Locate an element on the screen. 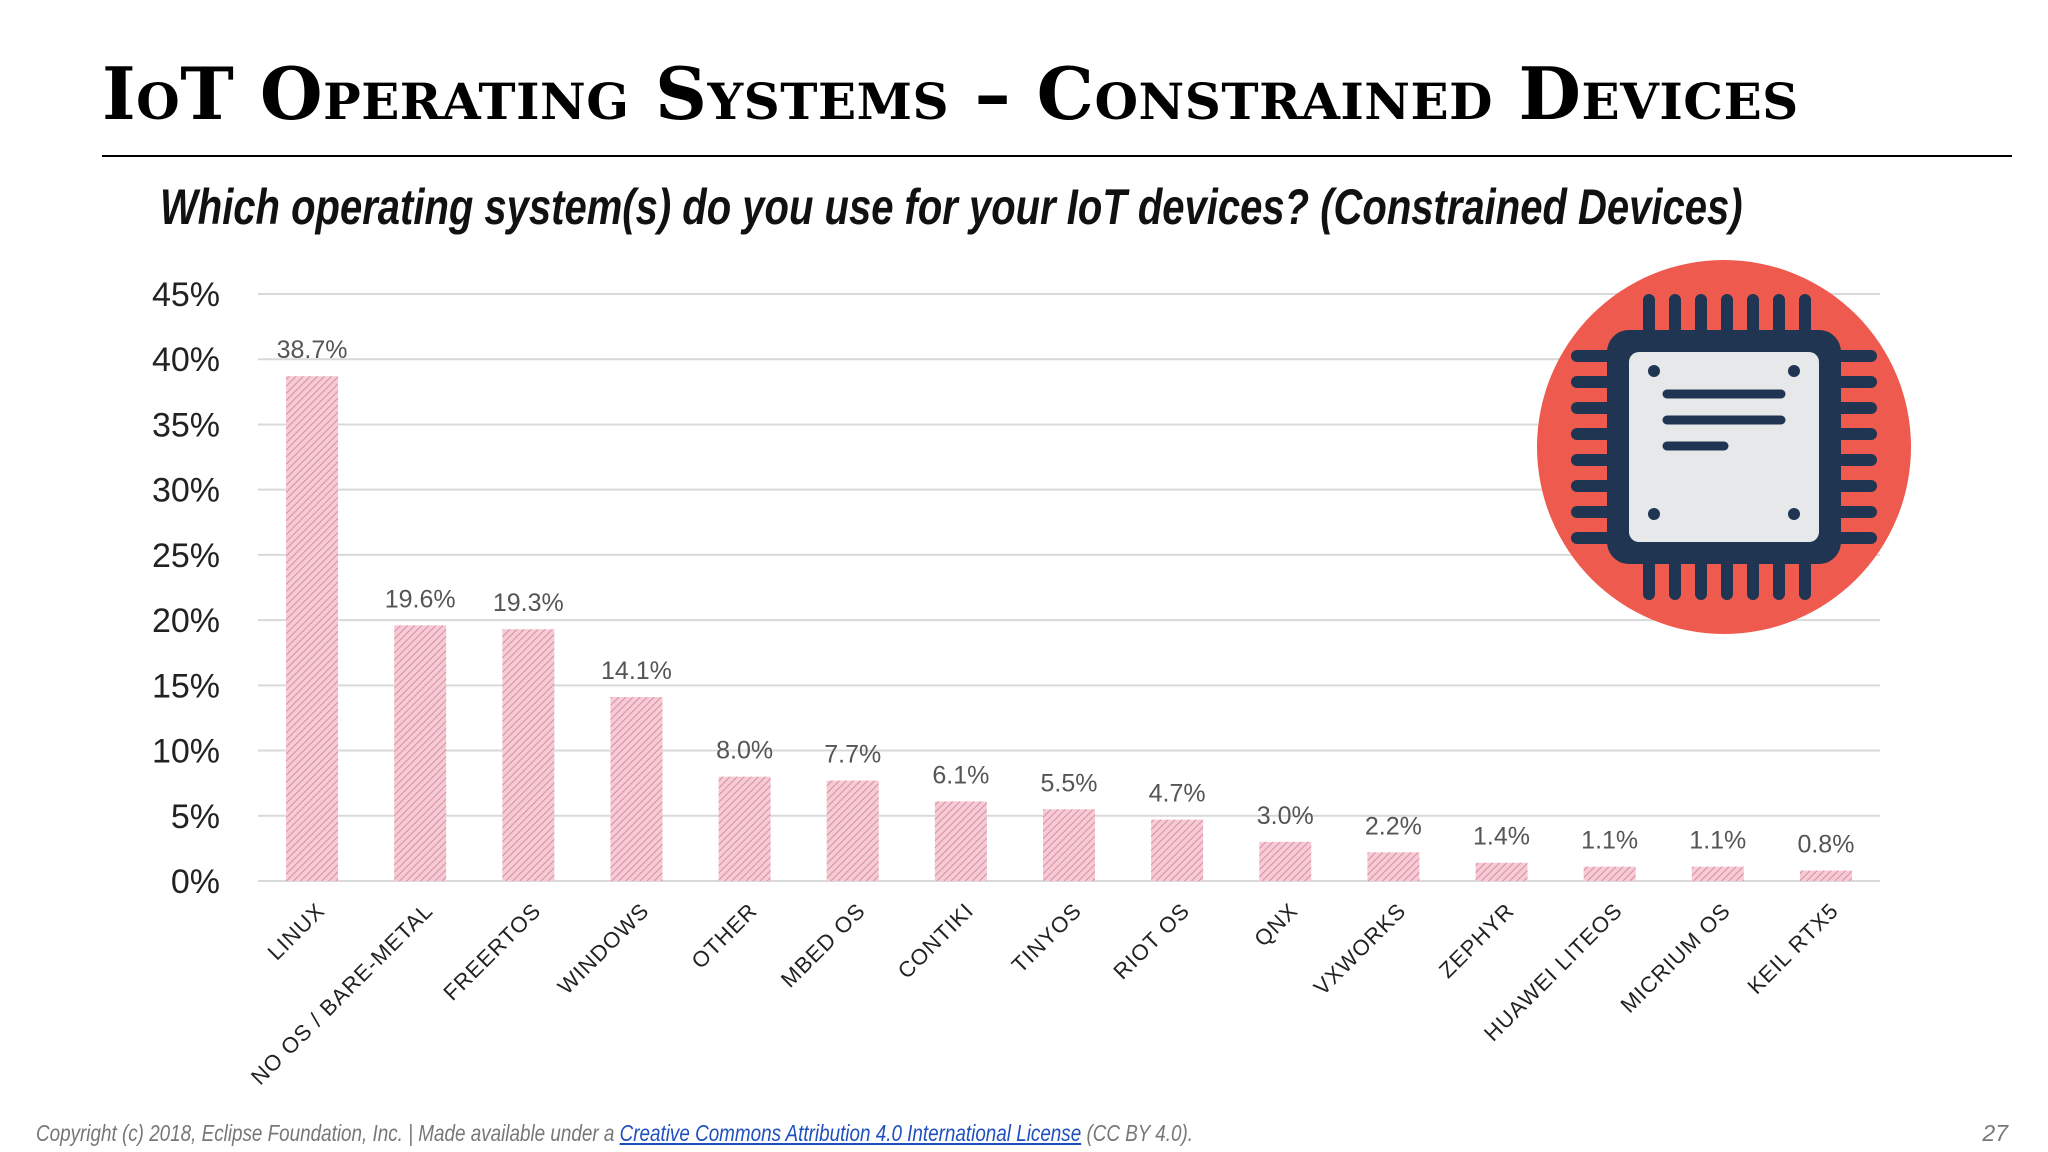 The width and height of the screenshot is (2048, 1152). page-number: 27 is located at coordinates (1995, 1133).